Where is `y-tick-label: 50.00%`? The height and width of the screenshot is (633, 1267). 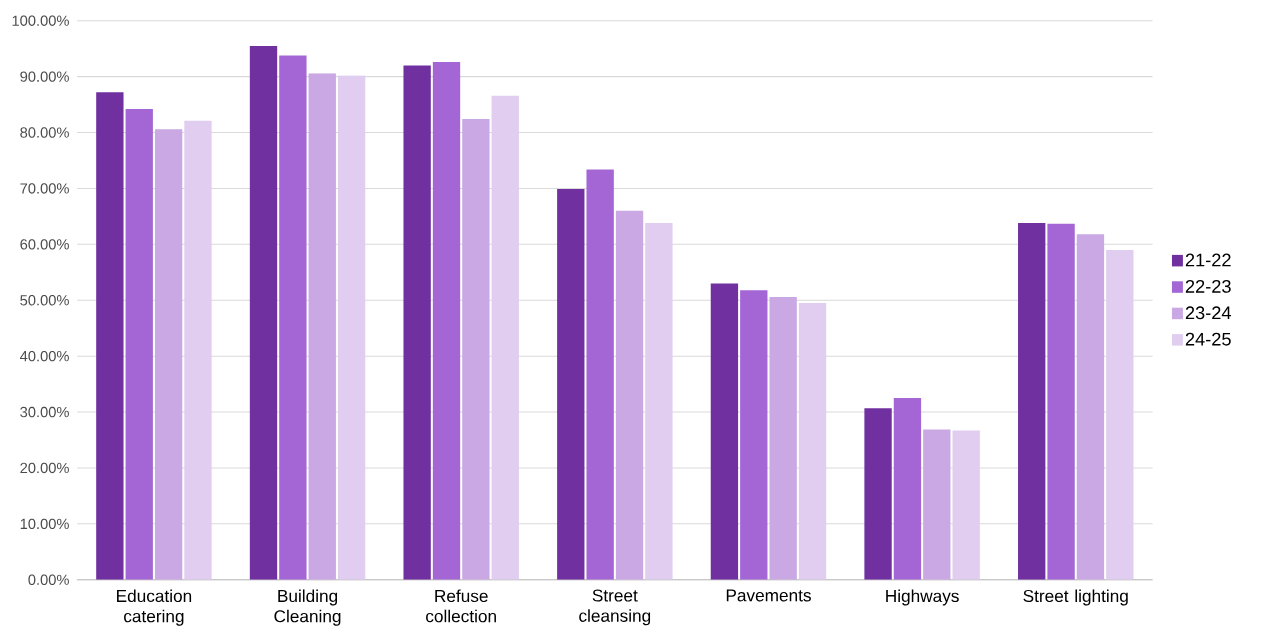
y-tick-label: 50.00% is located at coordinates (44, 300).